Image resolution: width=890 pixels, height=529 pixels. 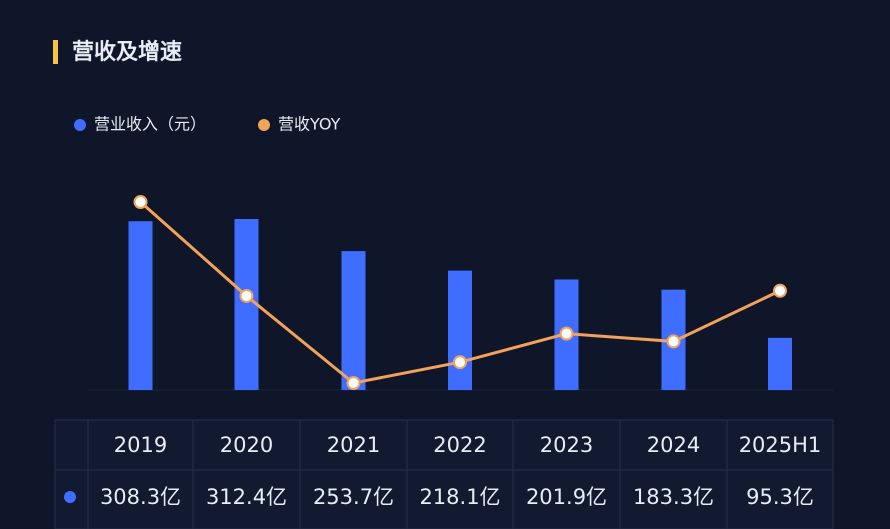 I want to click on x-tick-label: 2020, so click(x=246, y=445).